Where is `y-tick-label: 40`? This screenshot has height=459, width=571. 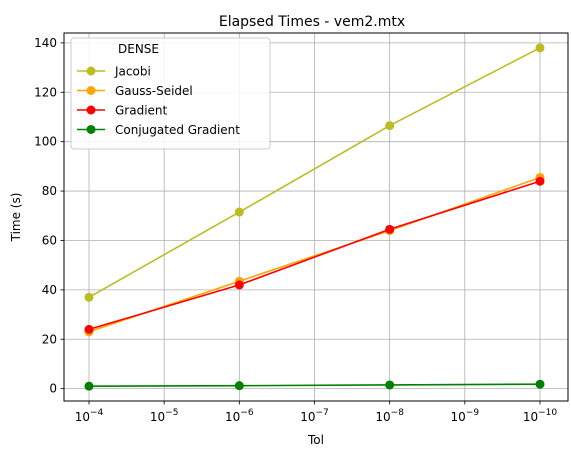 y-tick-label: 40 is located at coordinates (49, 290).